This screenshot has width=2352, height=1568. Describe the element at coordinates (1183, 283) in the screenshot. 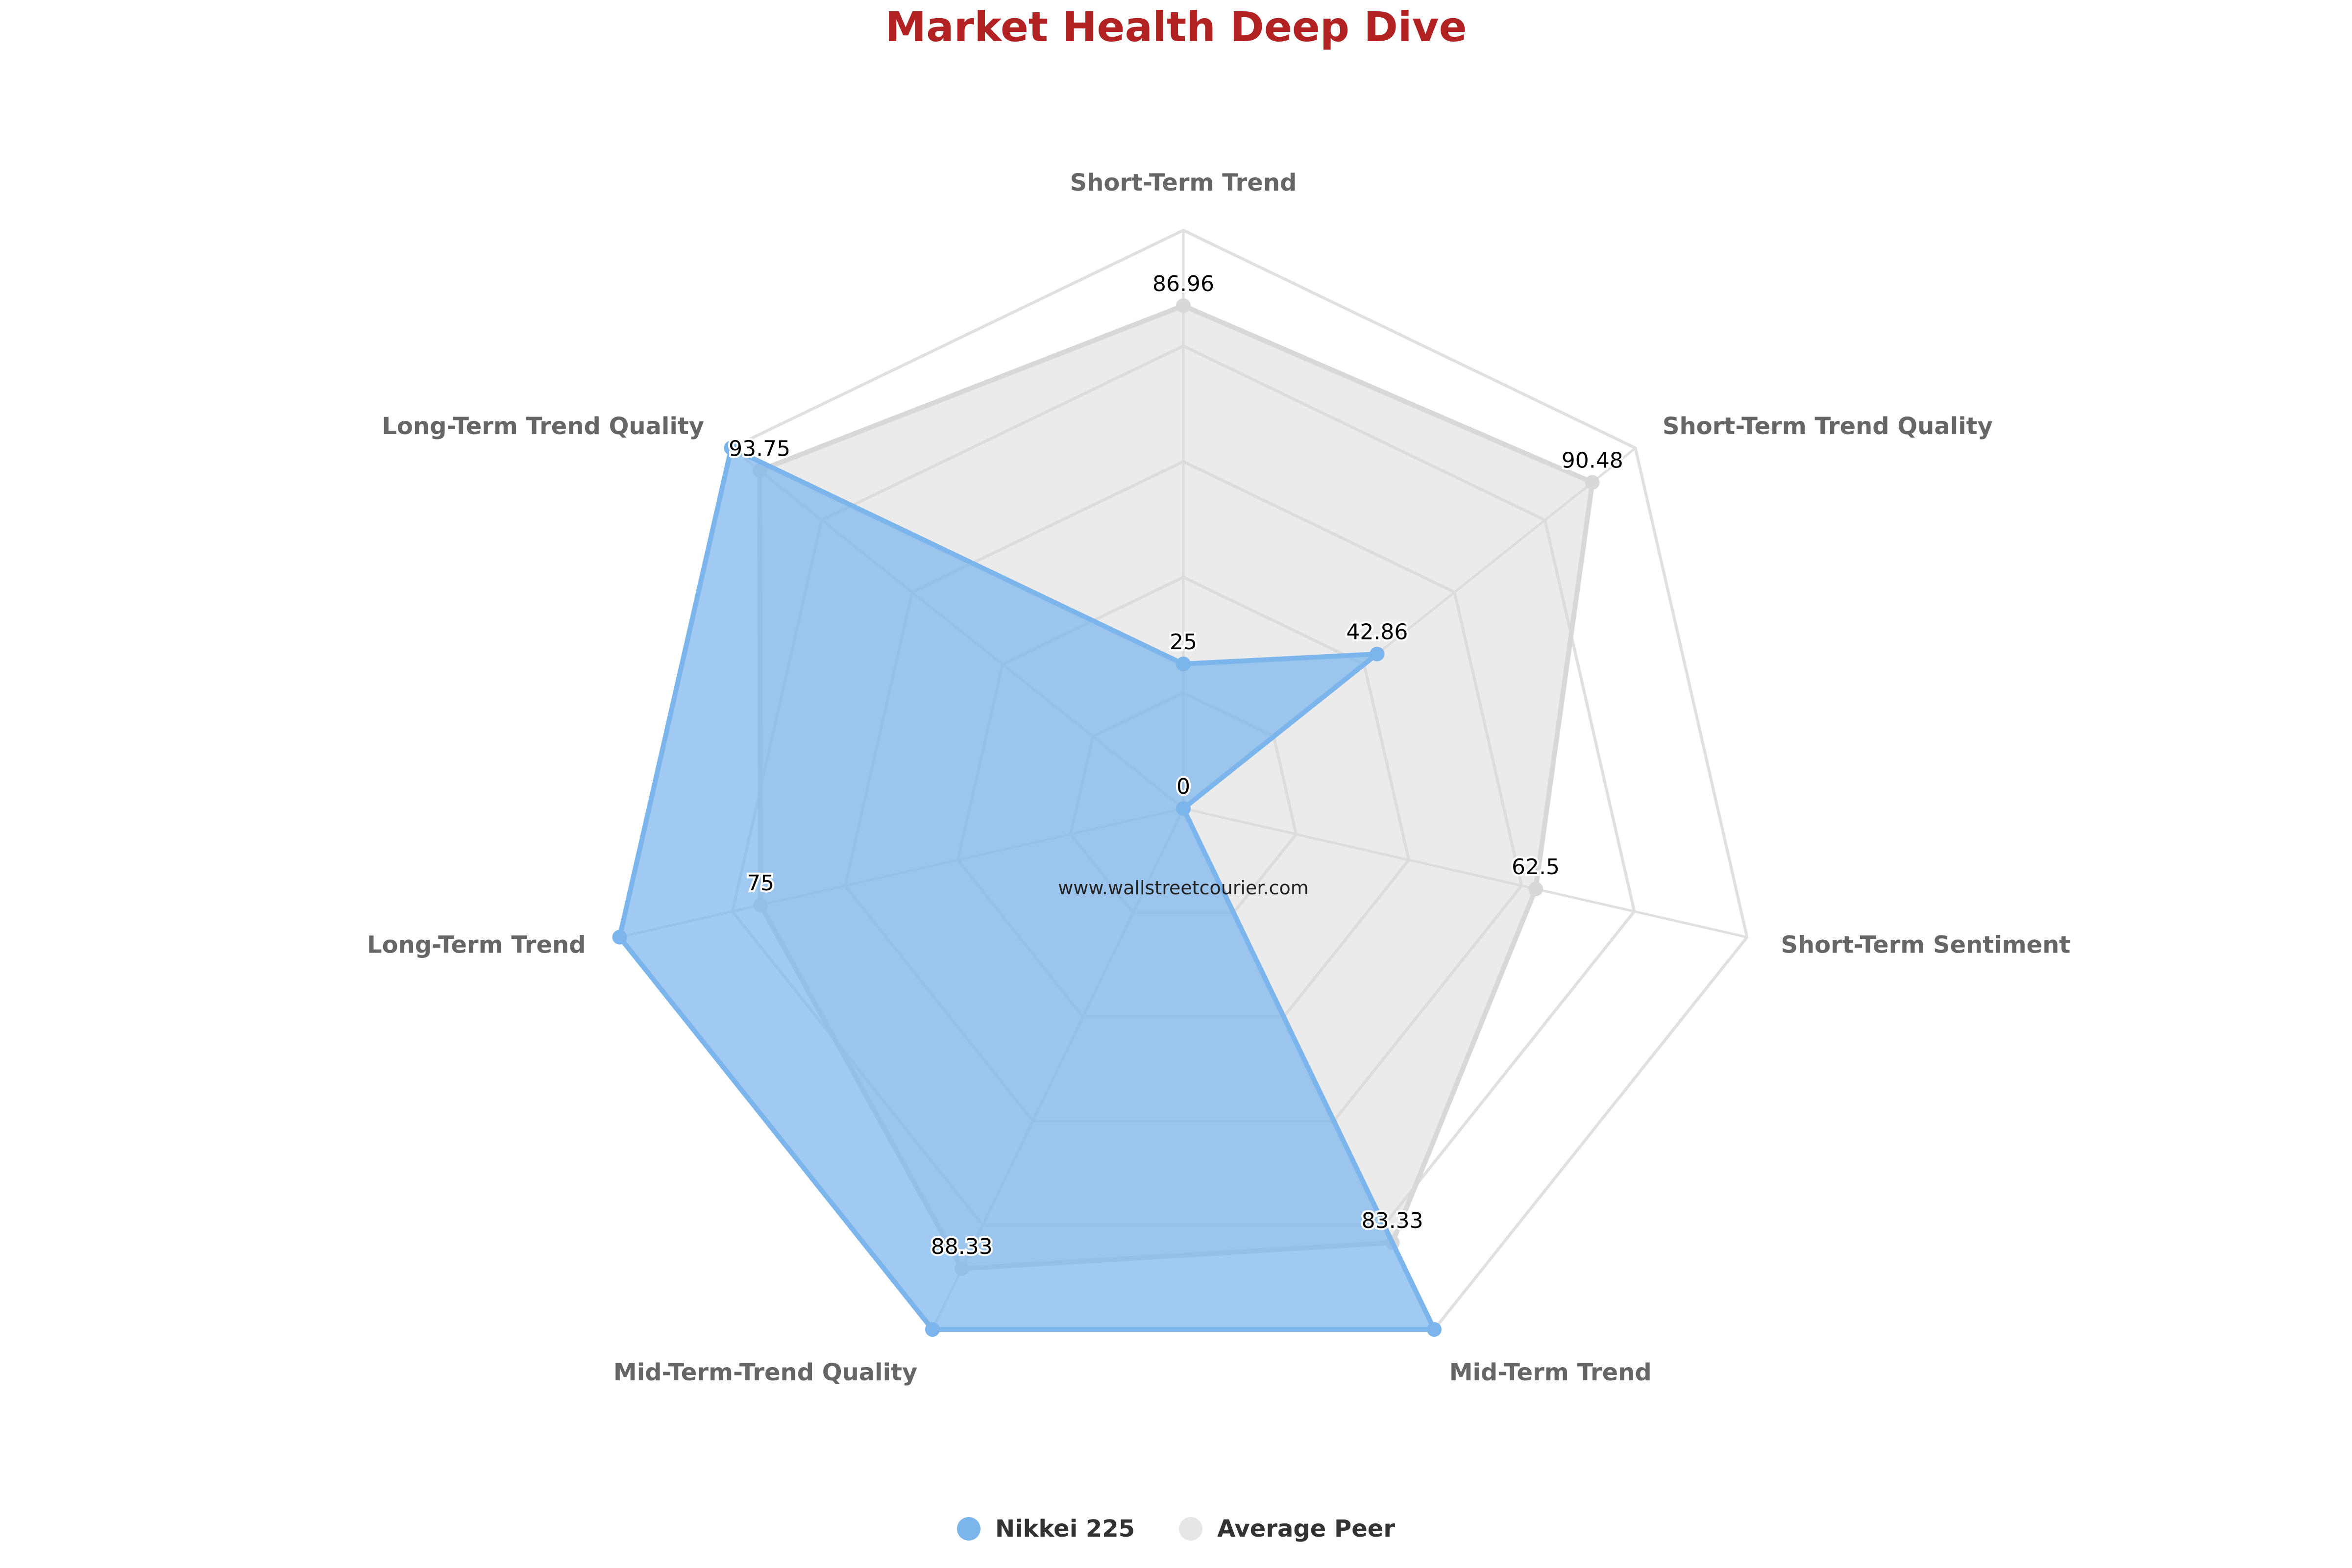

I see `data-label-1-0: 86.96` at that location.